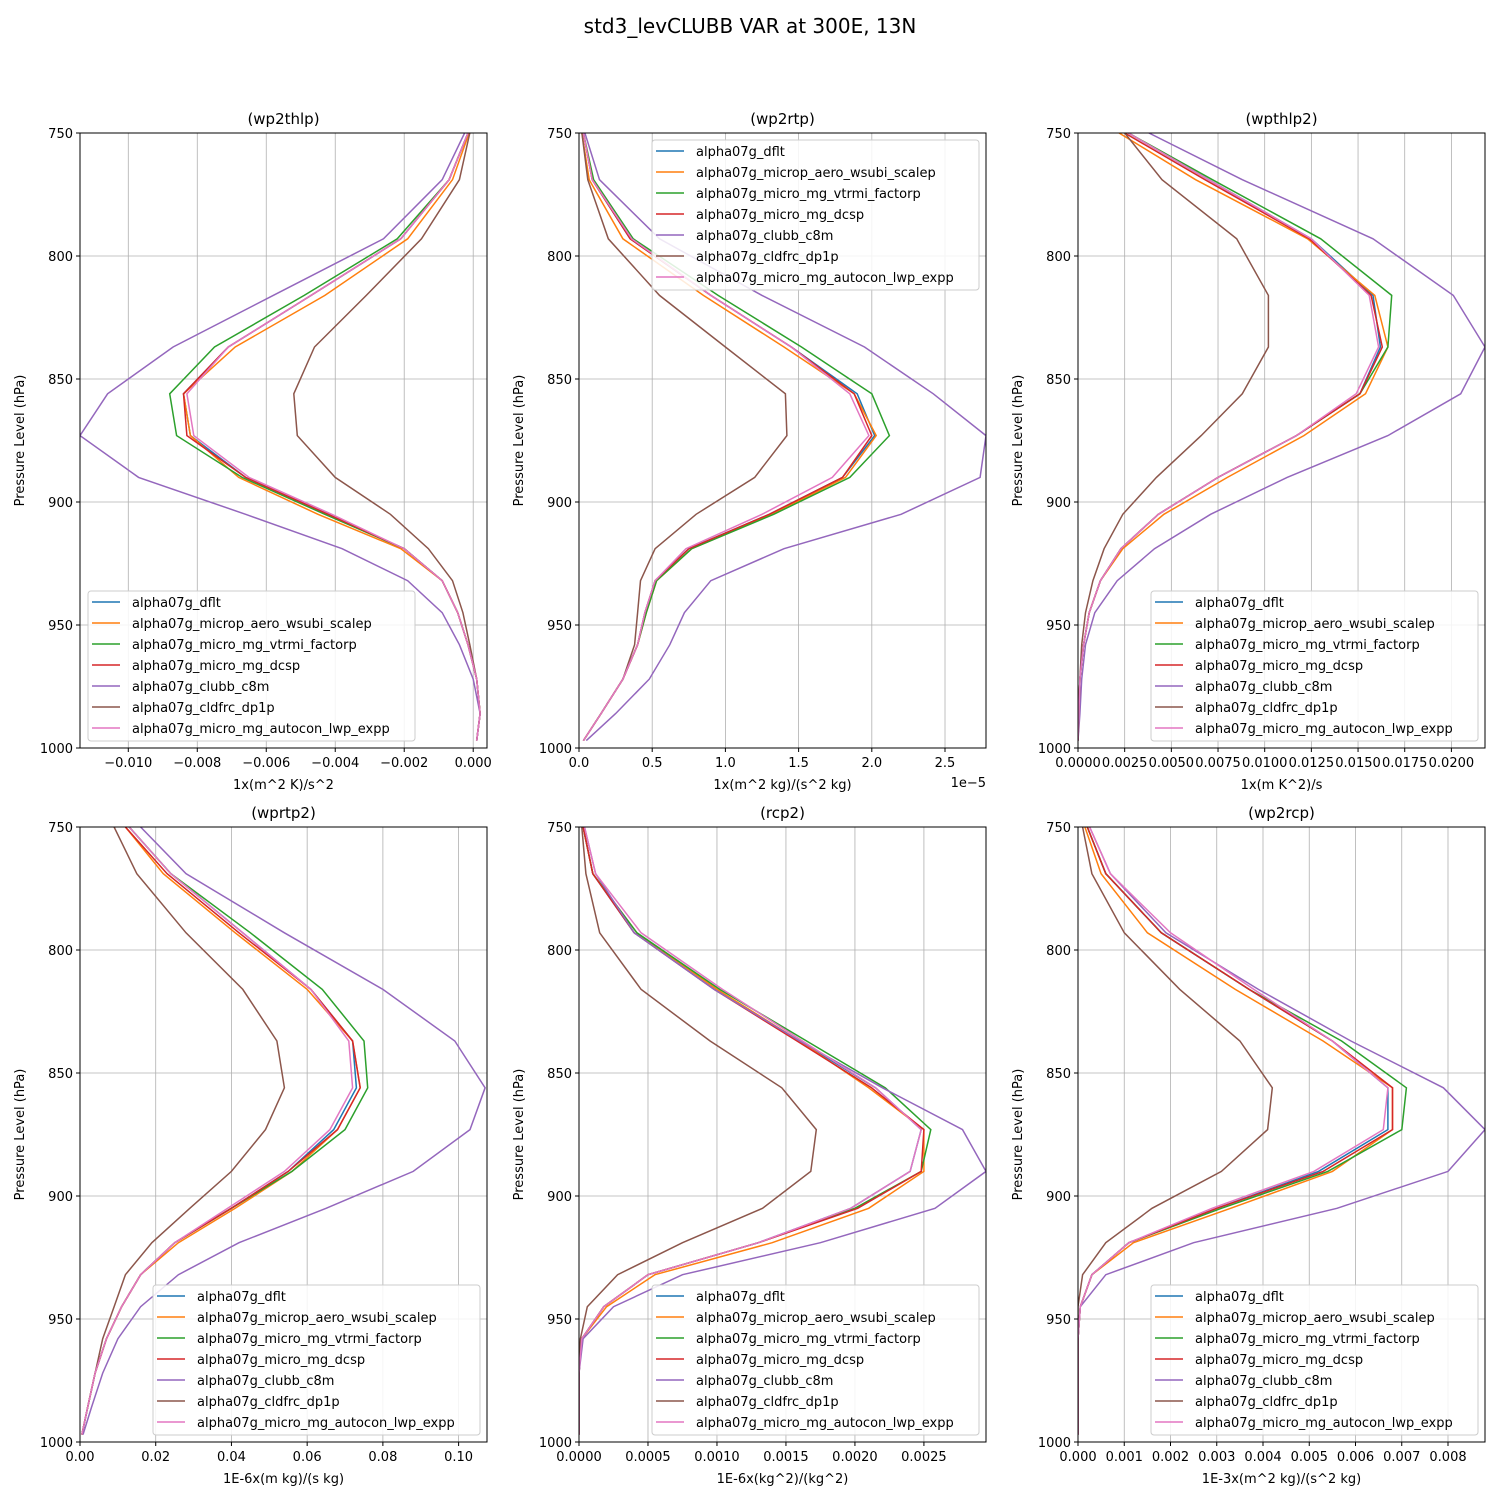  I want to click on x-tick-label: 0.00, so click(80, 1457).